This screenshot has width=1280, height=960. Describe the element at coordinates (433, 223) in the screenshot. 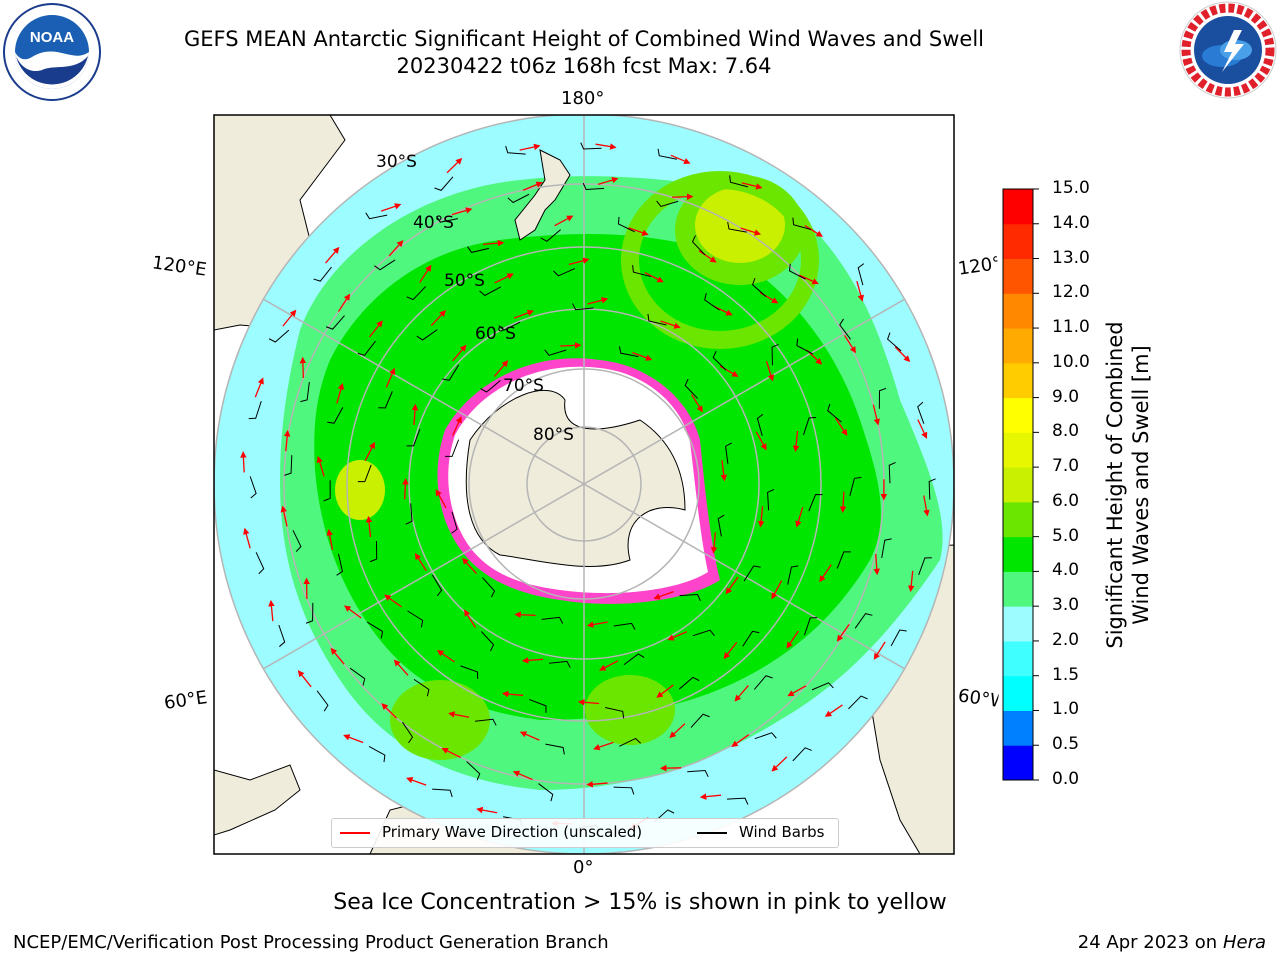

I see `lat-label-40s: 40°S` at that location.